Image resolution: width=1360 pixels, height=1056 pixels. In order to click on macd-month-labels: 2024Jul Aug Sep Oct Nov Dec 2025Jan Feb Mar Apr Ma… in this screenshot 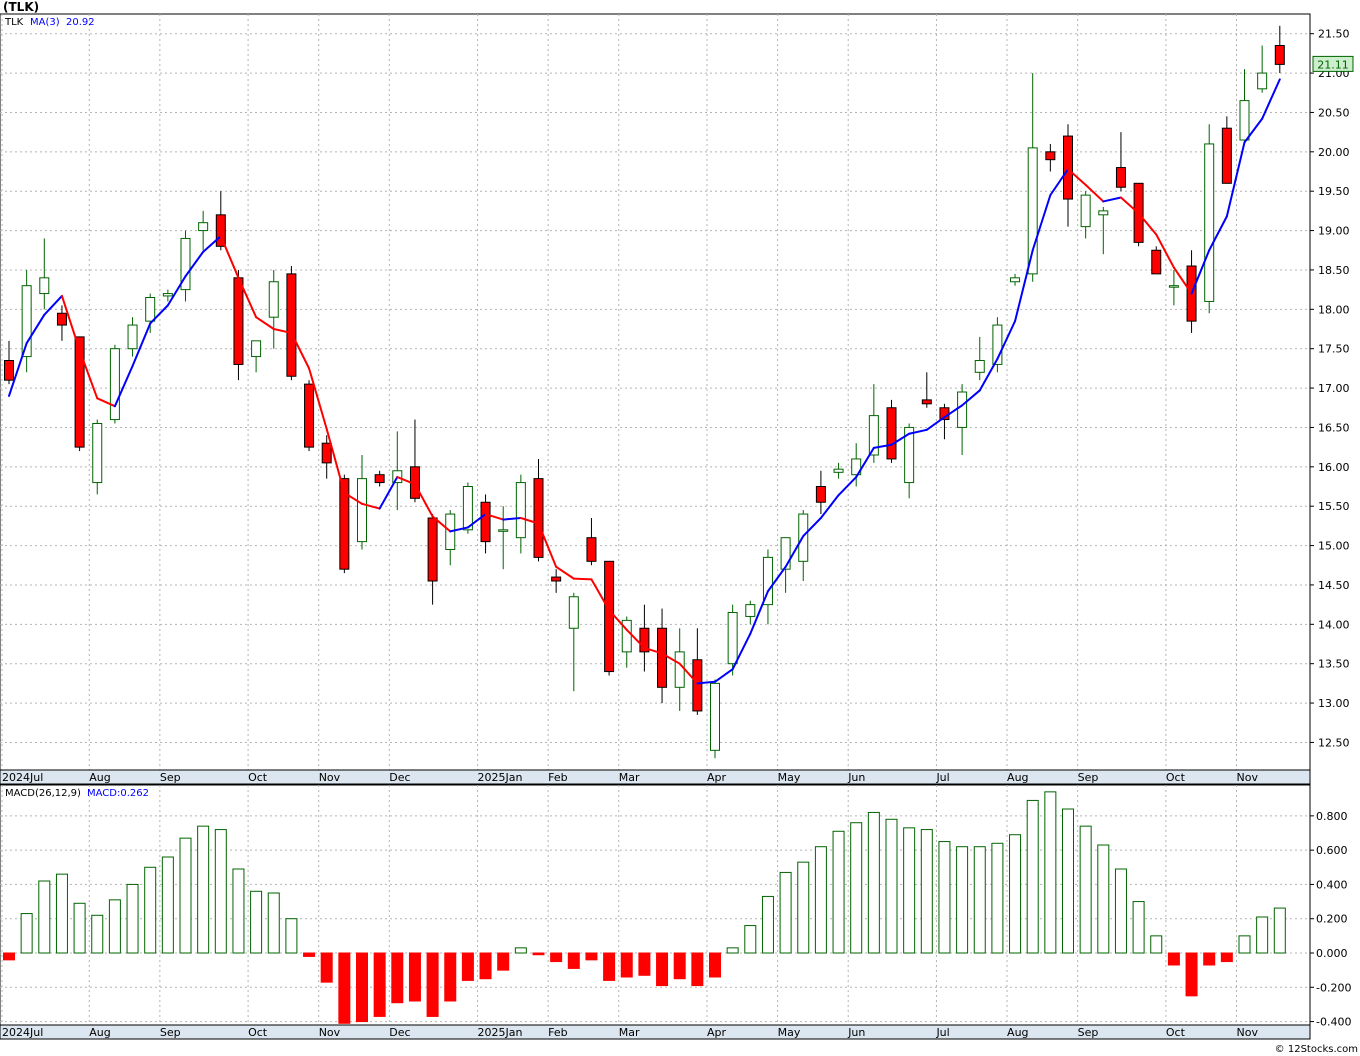, I will do `click(630, 1032)`.